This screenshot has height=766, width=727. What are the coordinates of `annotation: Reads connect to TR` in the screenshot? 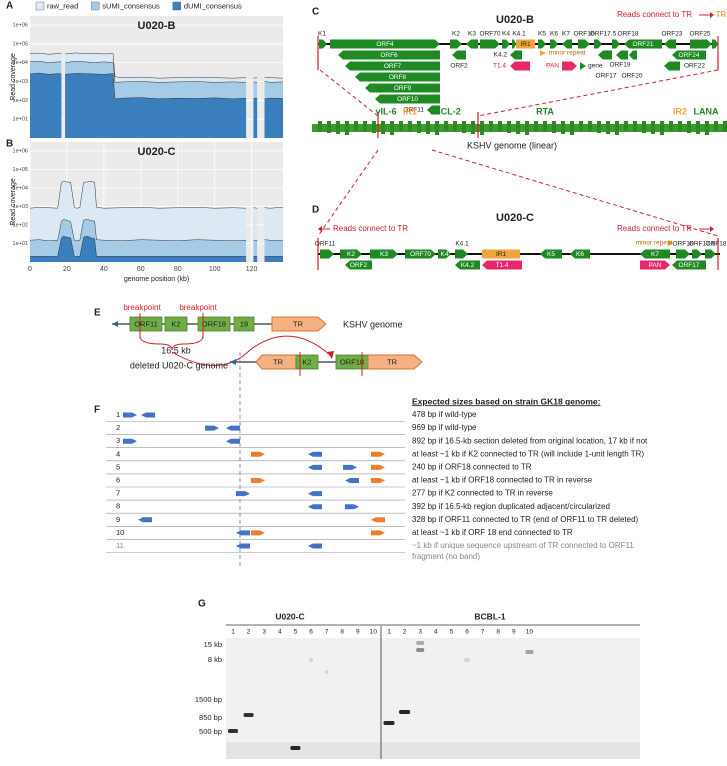 It's located at (654, 228).